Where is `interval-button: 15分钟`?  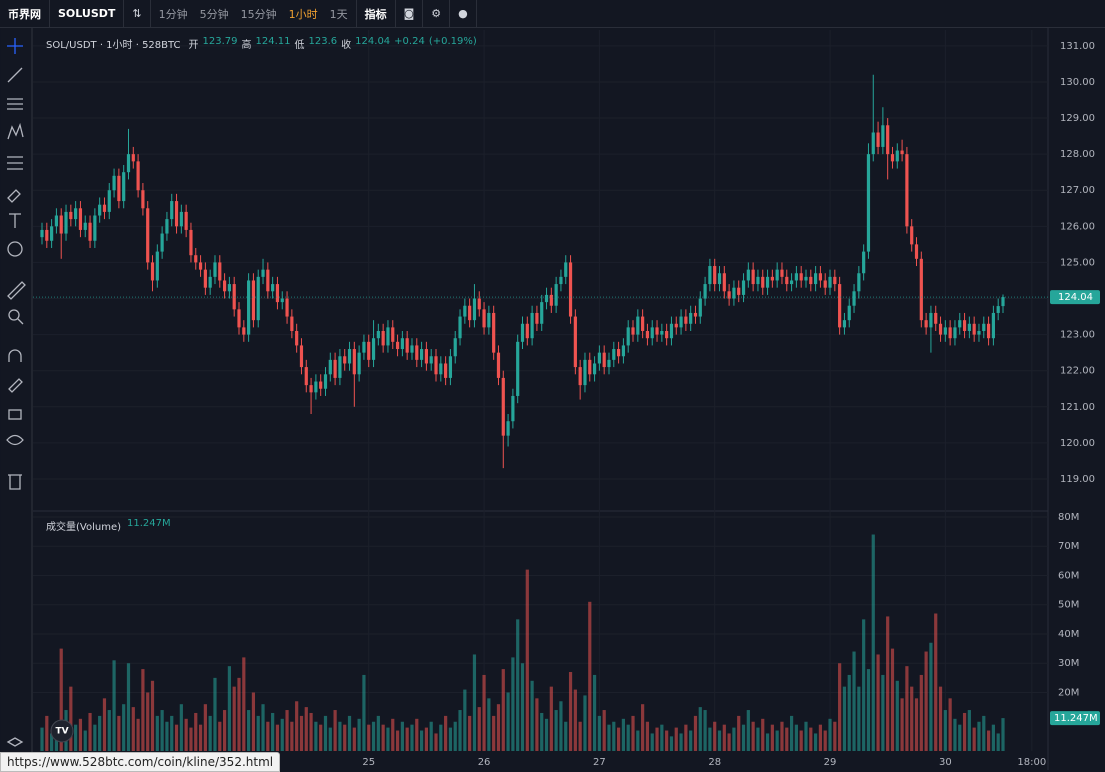 interval-button: 15分钟 is located at coordinates (258, 14).